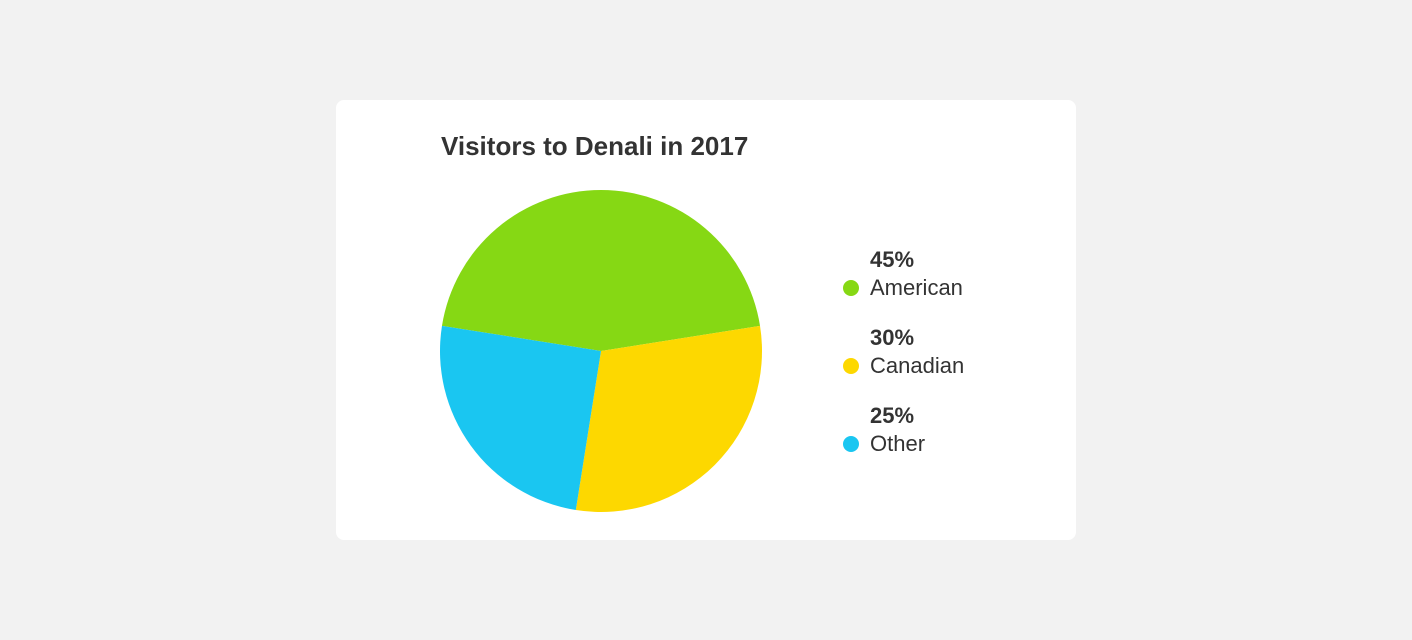 The height and width of the screenshot is (640, 1412). I want to click on legend-item-canadian: 30% Canadian, so click(940, 350).